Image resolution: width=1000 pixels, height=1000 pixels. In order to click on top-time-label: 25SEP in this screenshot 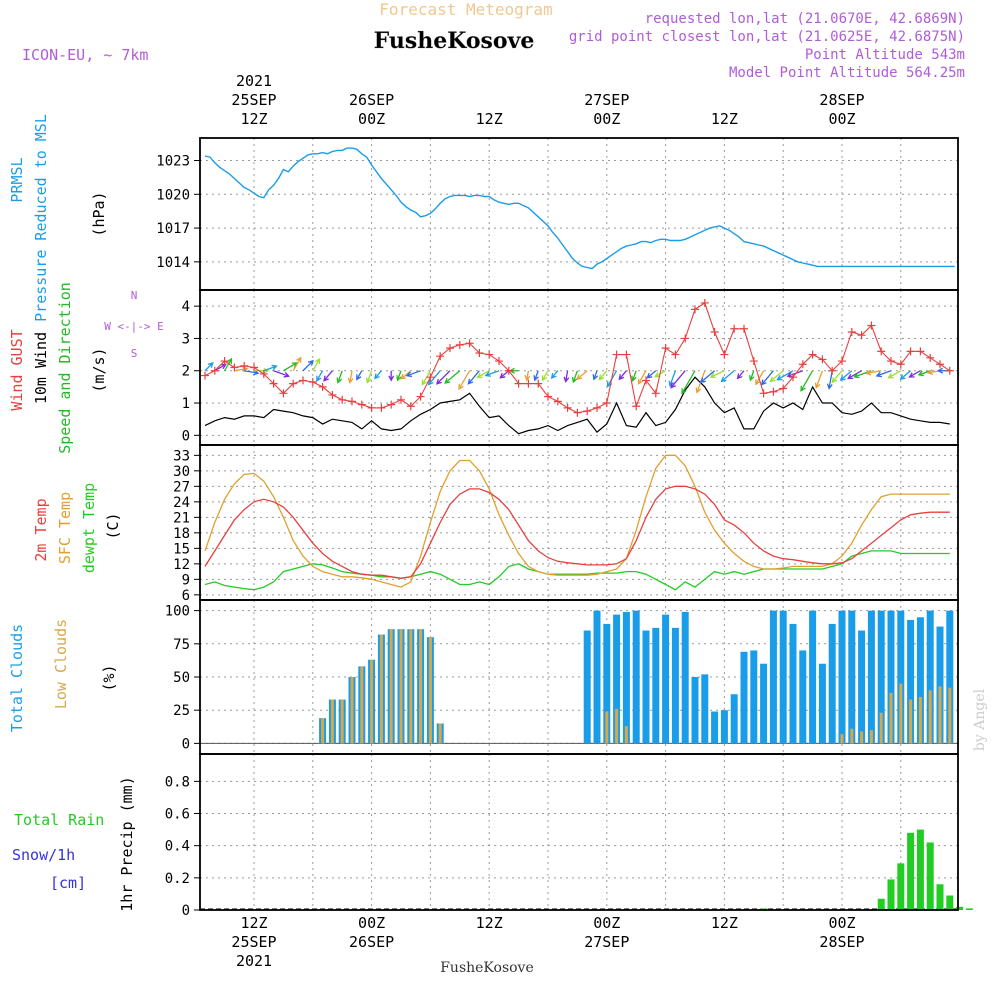, I will do `click(253, 100)`.